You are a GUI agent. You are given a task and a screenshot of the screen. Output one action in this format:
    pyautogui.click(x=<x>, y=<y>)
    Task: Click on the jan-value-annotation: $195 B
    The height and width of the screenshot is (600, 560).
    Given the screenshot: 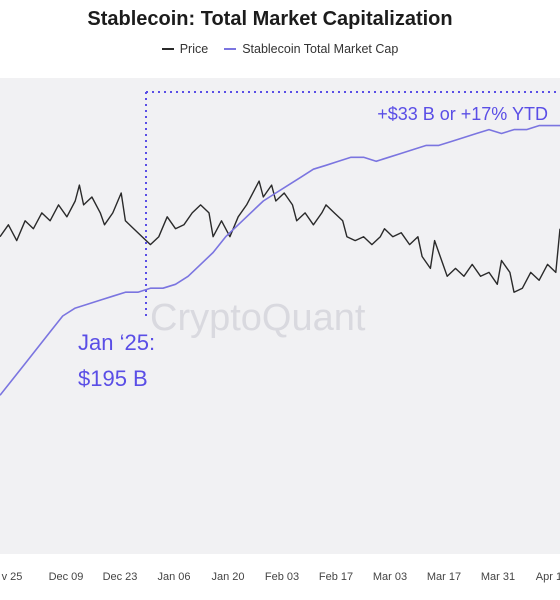 What is the action you would take?
    pyautogui.click(x=113, y=378)
    